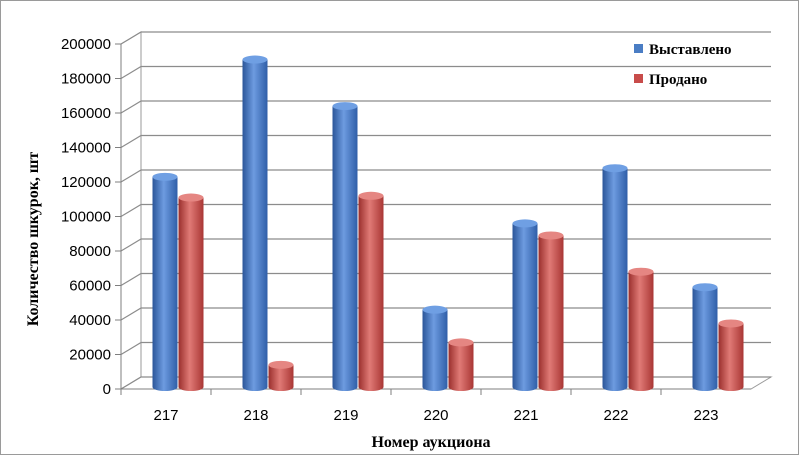 The image size is (799, 456). I want to click on y-axis-title: Количество шкурок, шт, so click(33, 239).